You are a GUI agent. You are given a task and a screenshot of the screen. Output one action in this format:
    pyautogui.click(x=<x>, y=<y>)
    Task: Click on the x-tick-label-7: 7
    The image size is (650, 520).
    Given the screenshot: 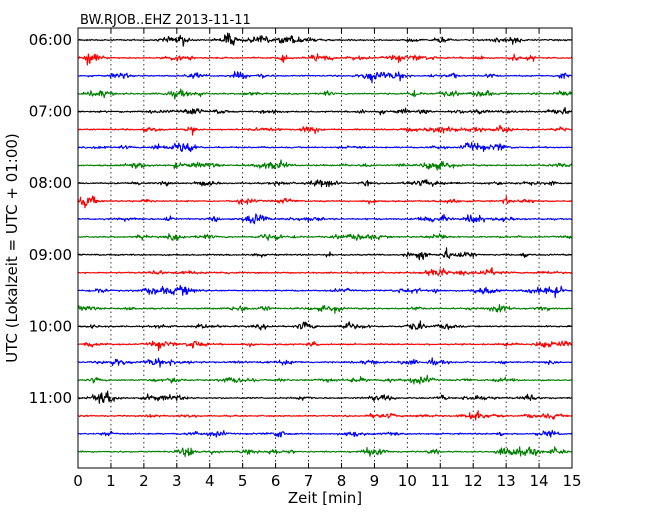 What is the action you would take?
    pyautogui.click(x=309, y=481)
    